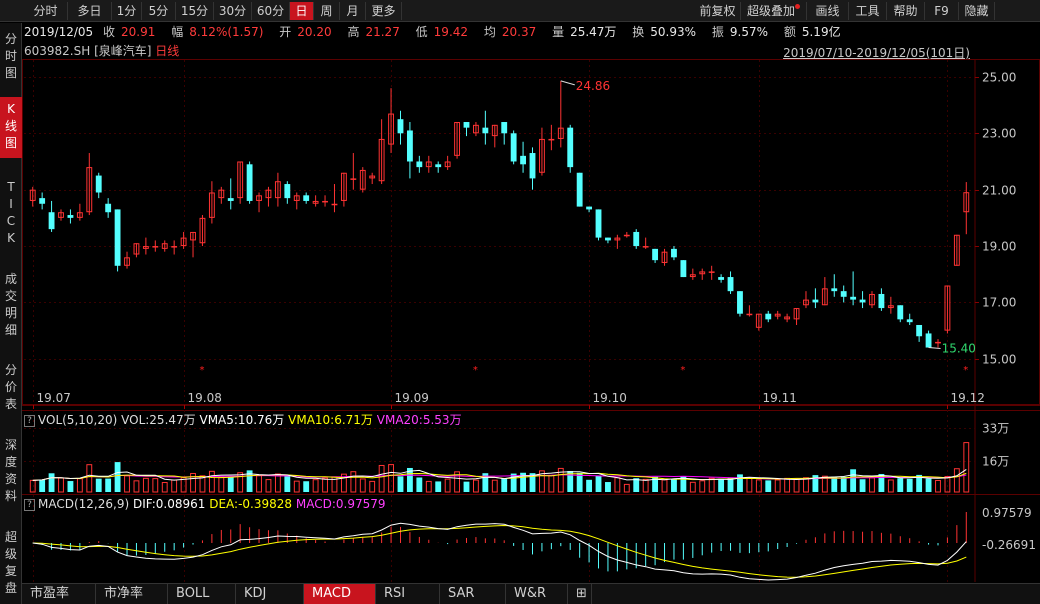  Describe the element at coordinates (159, 11) in the screenshot. I see `period-btn-3: 5分` at that location.